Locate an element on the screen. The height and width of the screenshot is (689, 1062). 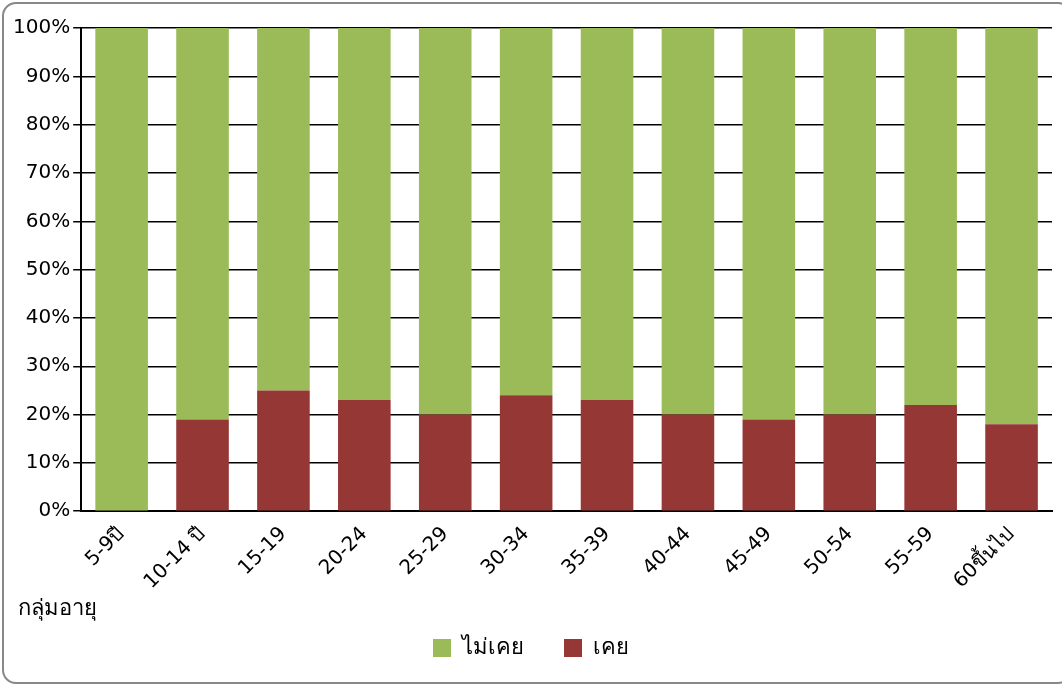
y-tick-label: 20% is located at coordinates (48, 412).